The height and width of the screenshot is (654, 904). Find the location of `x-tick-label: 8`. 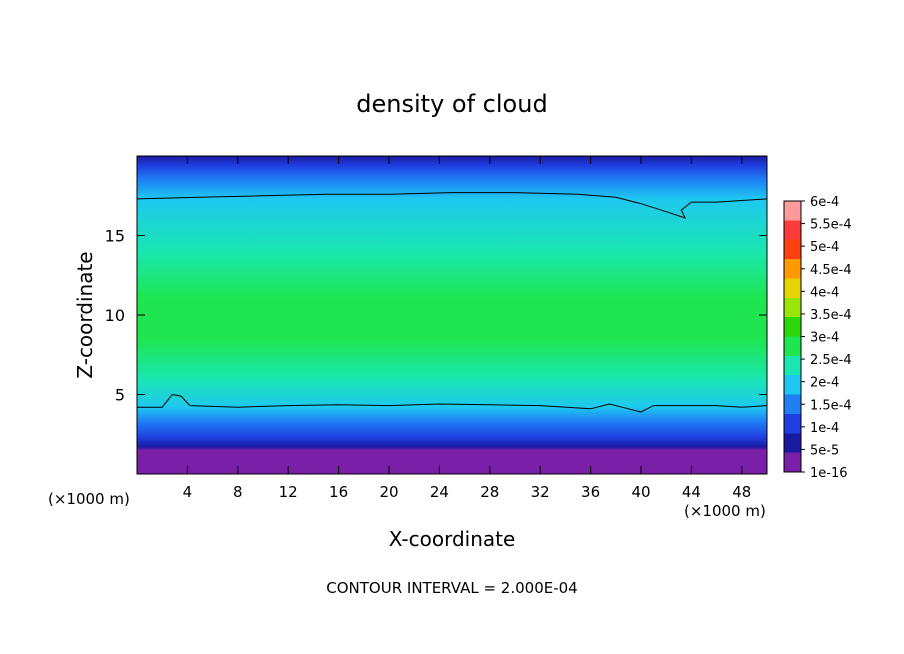

x-tick-label: 8 is located at coordinates (238, 492).